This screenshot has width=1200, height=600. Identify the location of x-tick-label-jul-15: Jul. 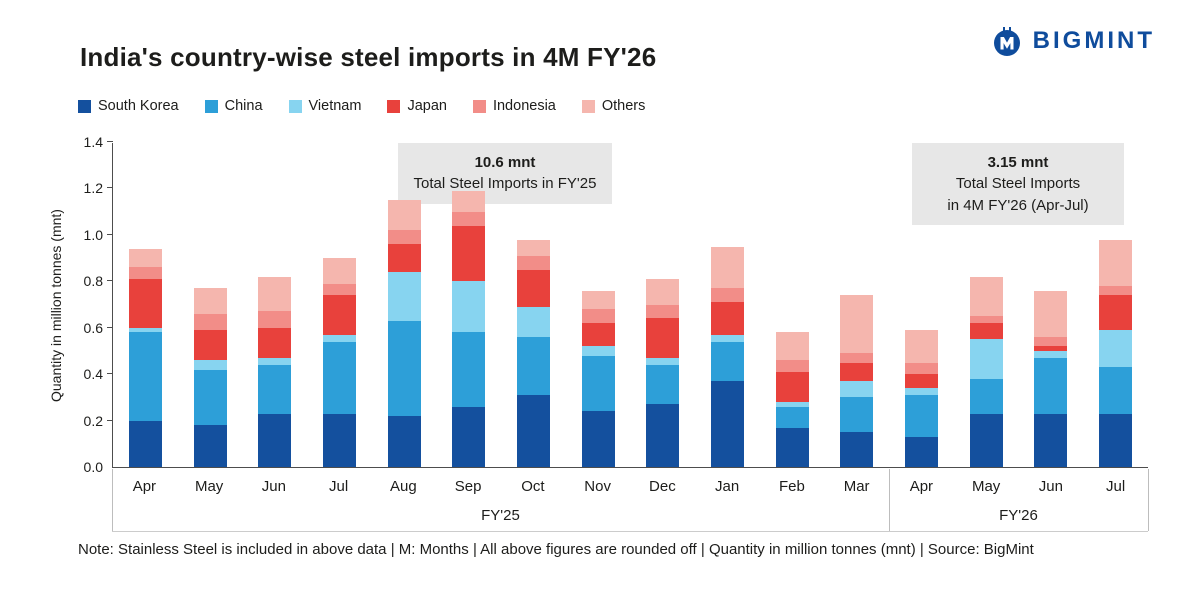
(1116, 486).